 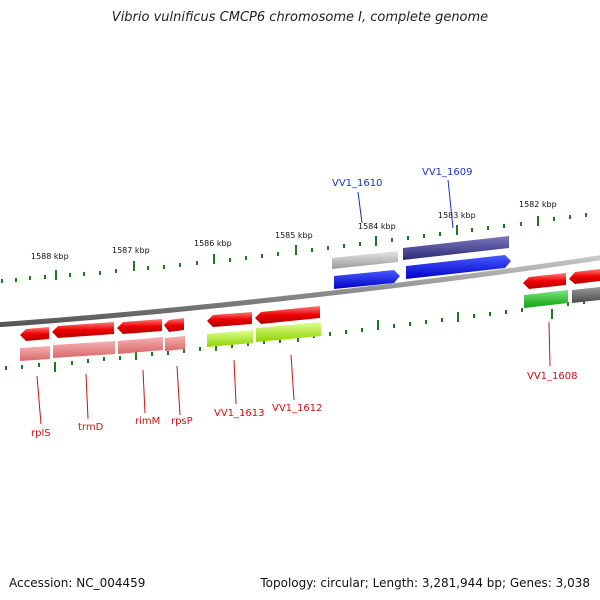 I want to click on gene-label-vv1-1609: VV1_1609, so click(x=447, y=172).